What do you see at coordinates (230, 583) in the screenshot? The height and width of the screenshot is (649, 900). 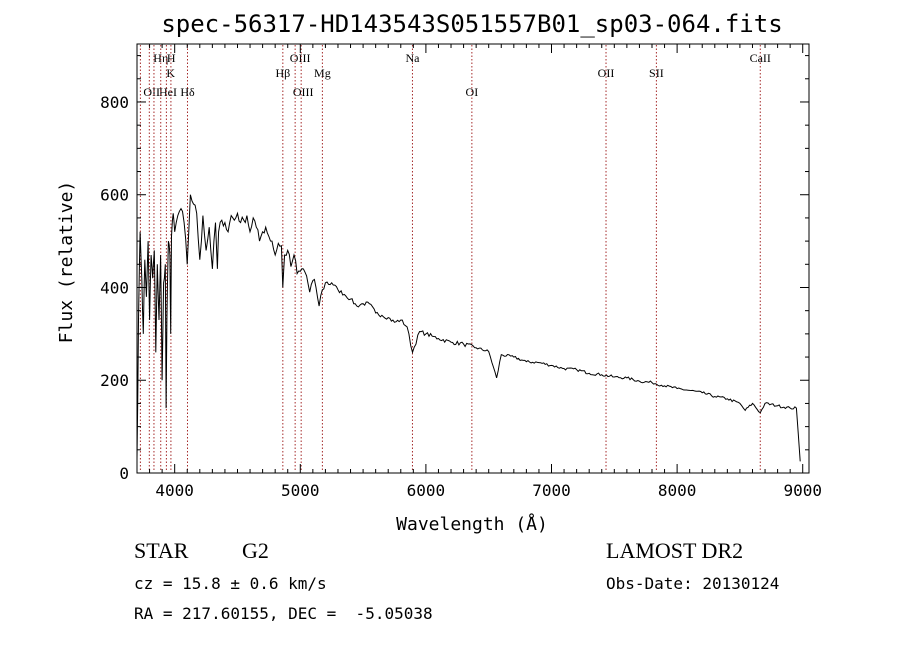 I see `redshift-info: cz = 15.8 ± 0.6 km/s` at bounding box center [230, 583].